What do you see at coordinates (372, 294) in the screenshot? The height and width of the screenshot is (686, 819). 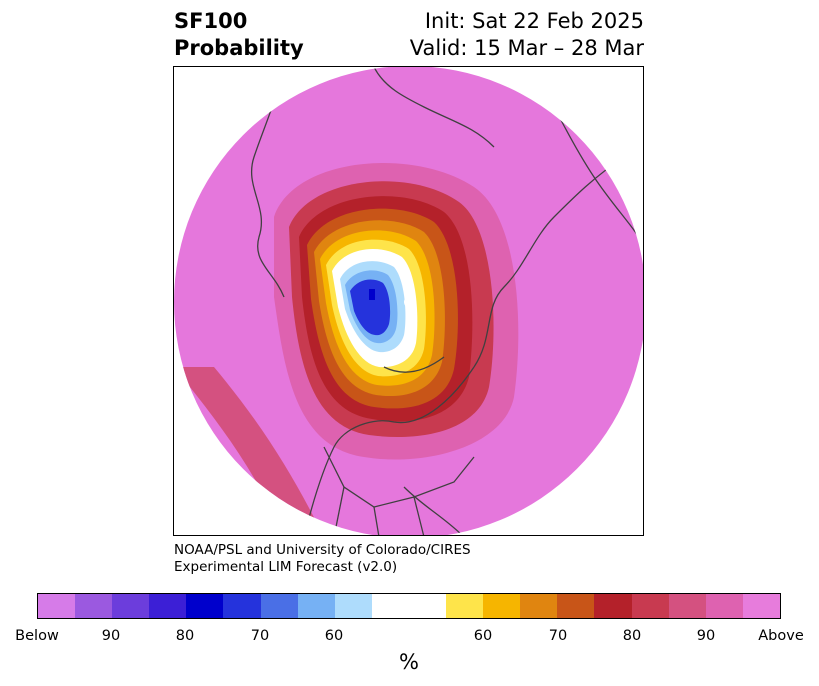 I see `field-core` at bounding box center [372, 294].